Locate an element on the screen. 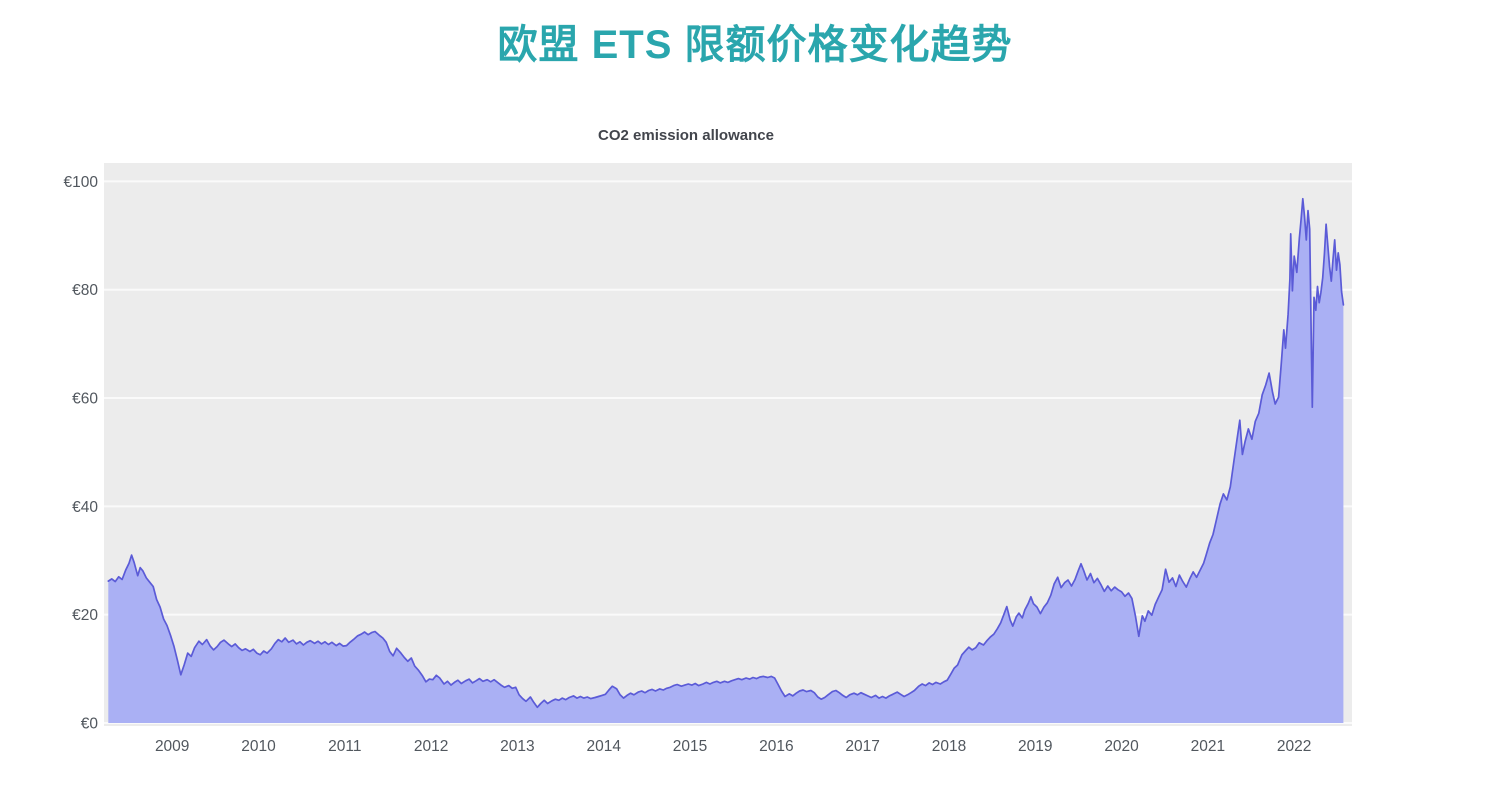  x-axis-tick-label: 2019 is located at coordinates (1035, 746).